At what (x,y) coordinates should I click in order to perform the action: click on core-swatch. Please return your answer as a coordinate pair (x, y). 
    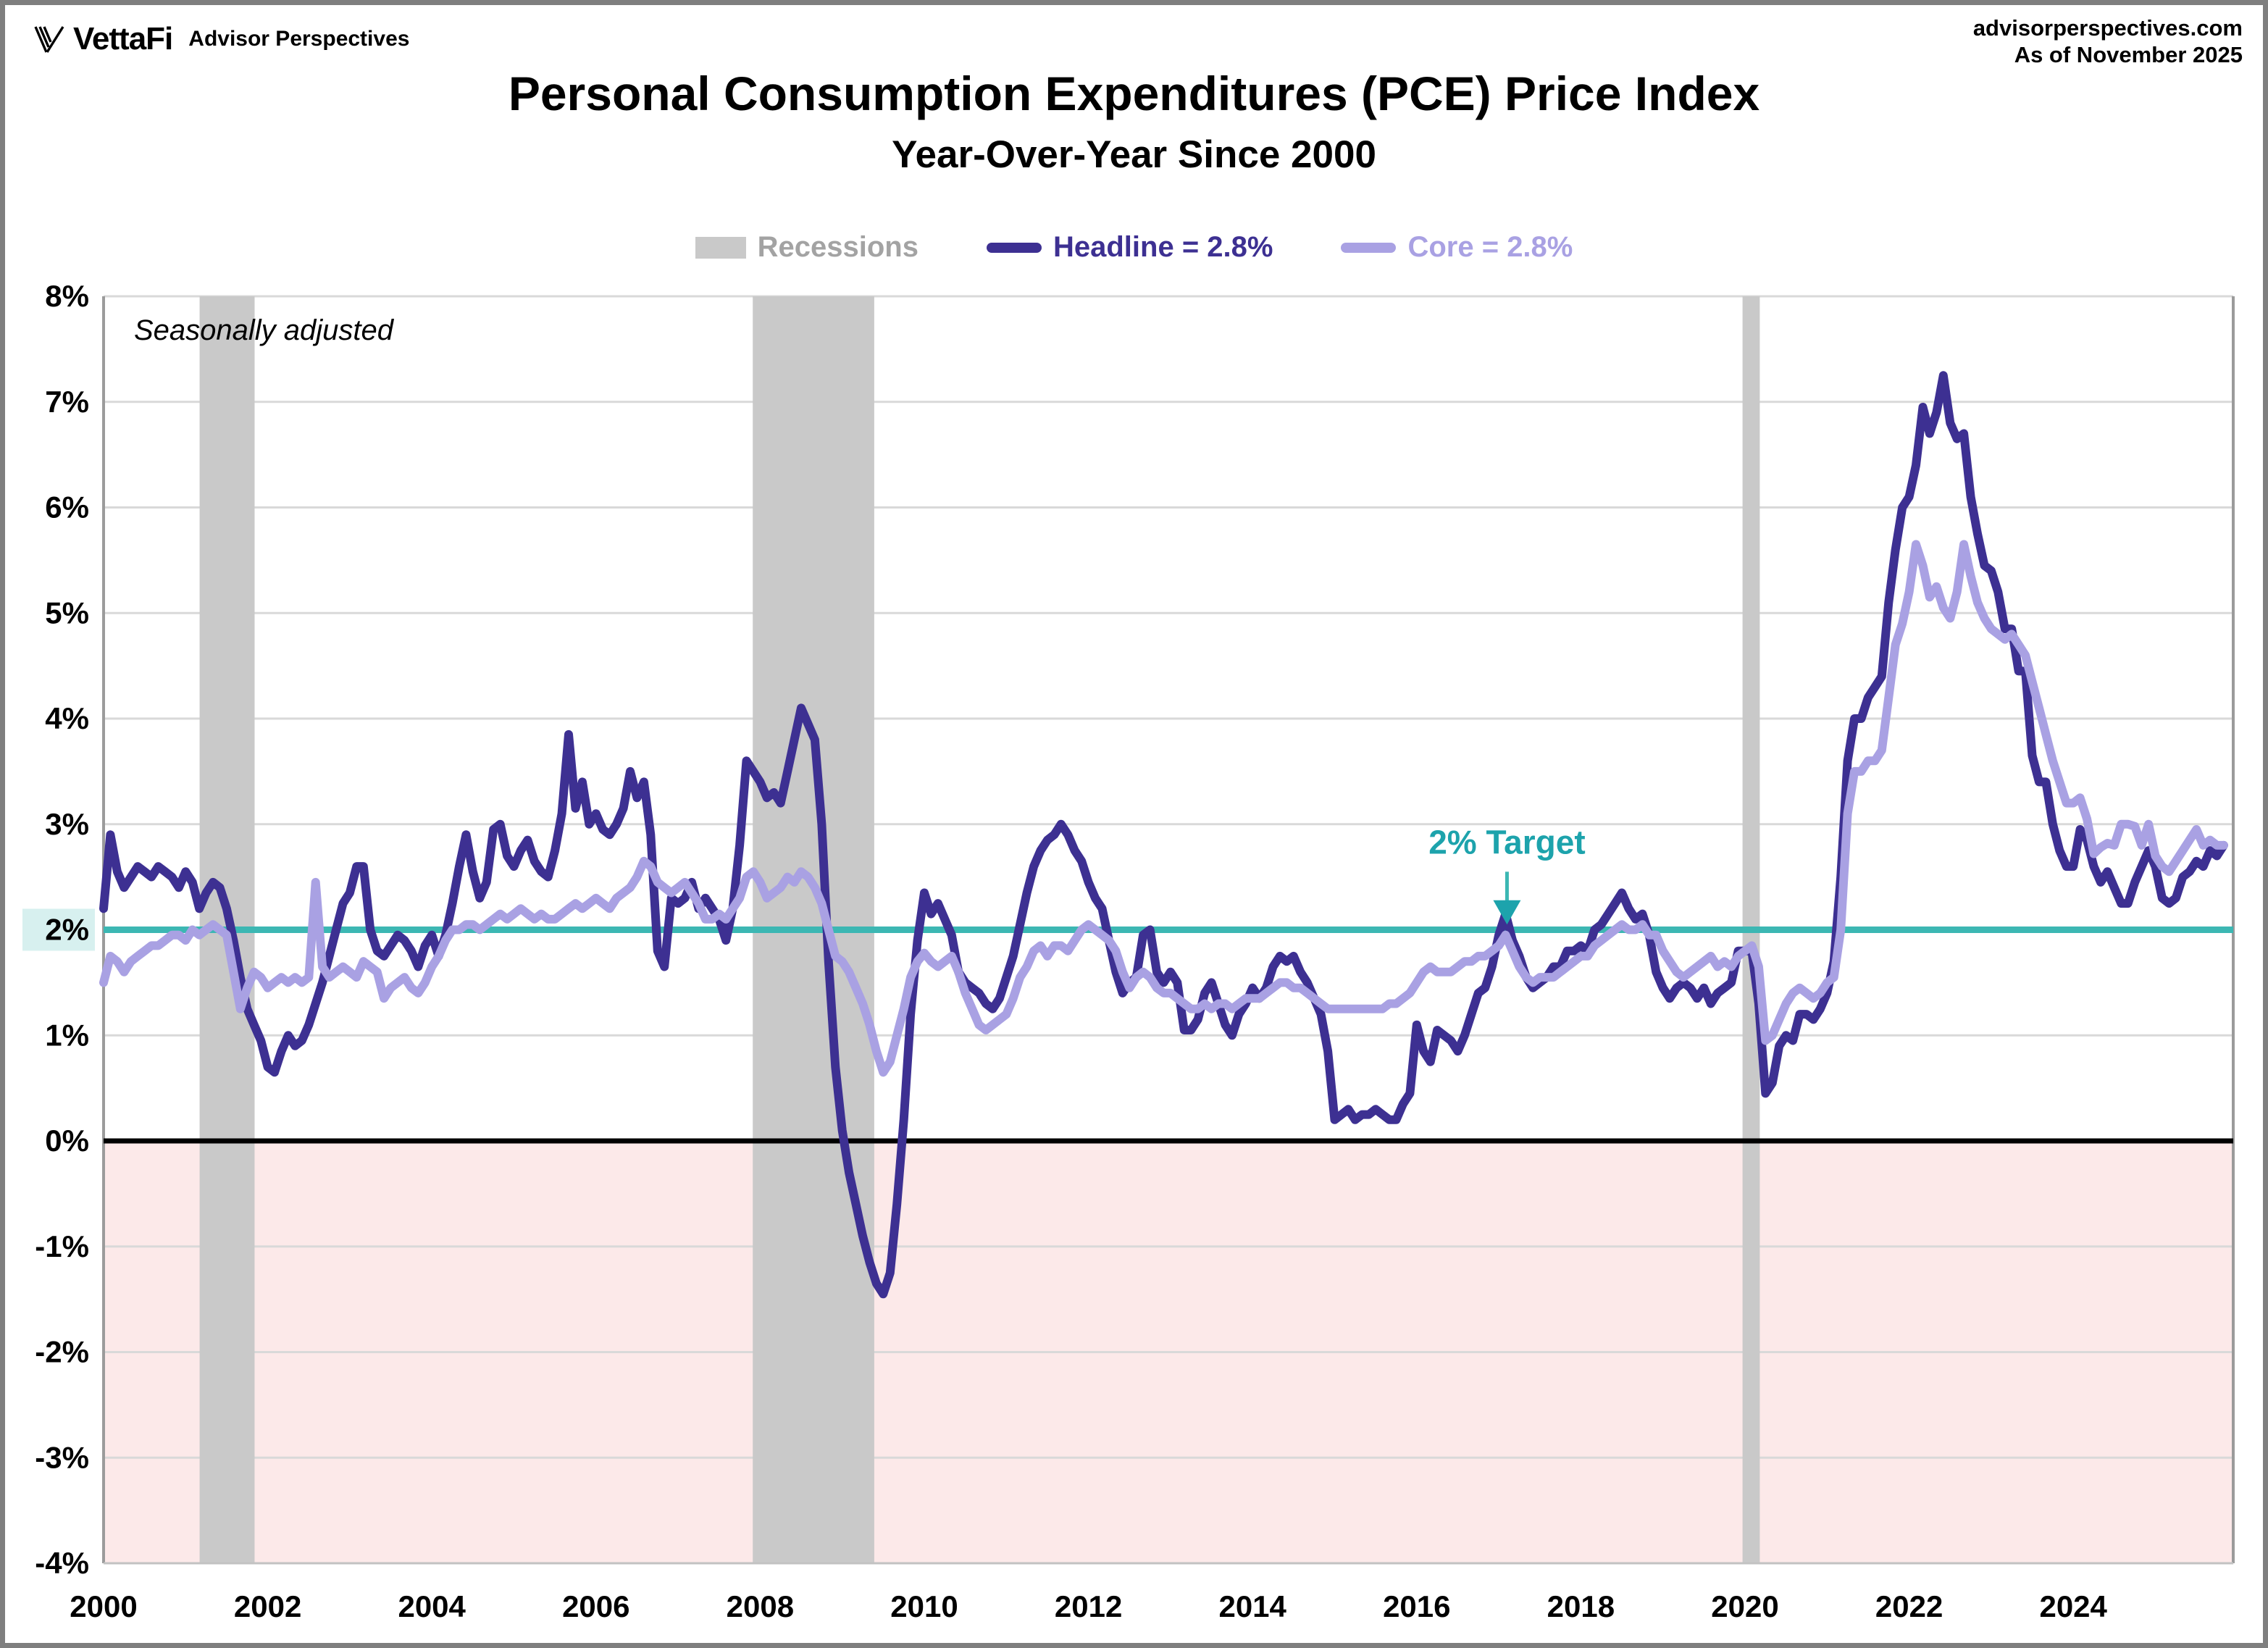
    Looking at the image, I should click on (1369, 247).